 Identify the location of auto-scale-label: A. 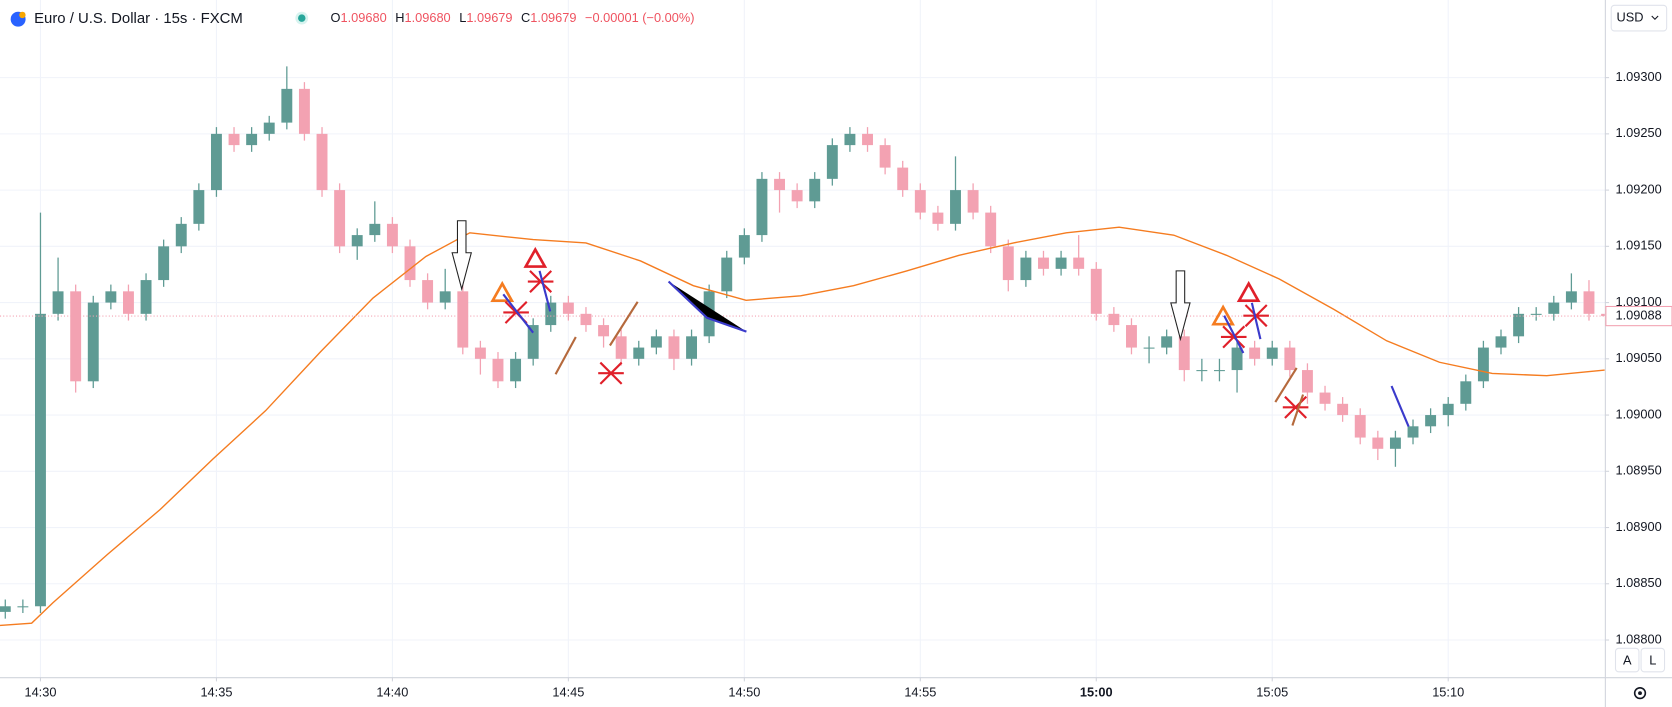
(1627, 660).